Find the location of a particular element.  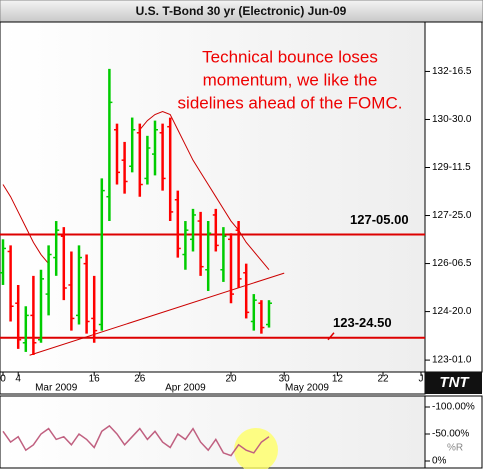

x-tick-label: 16 is located at coordinates (95, 379).